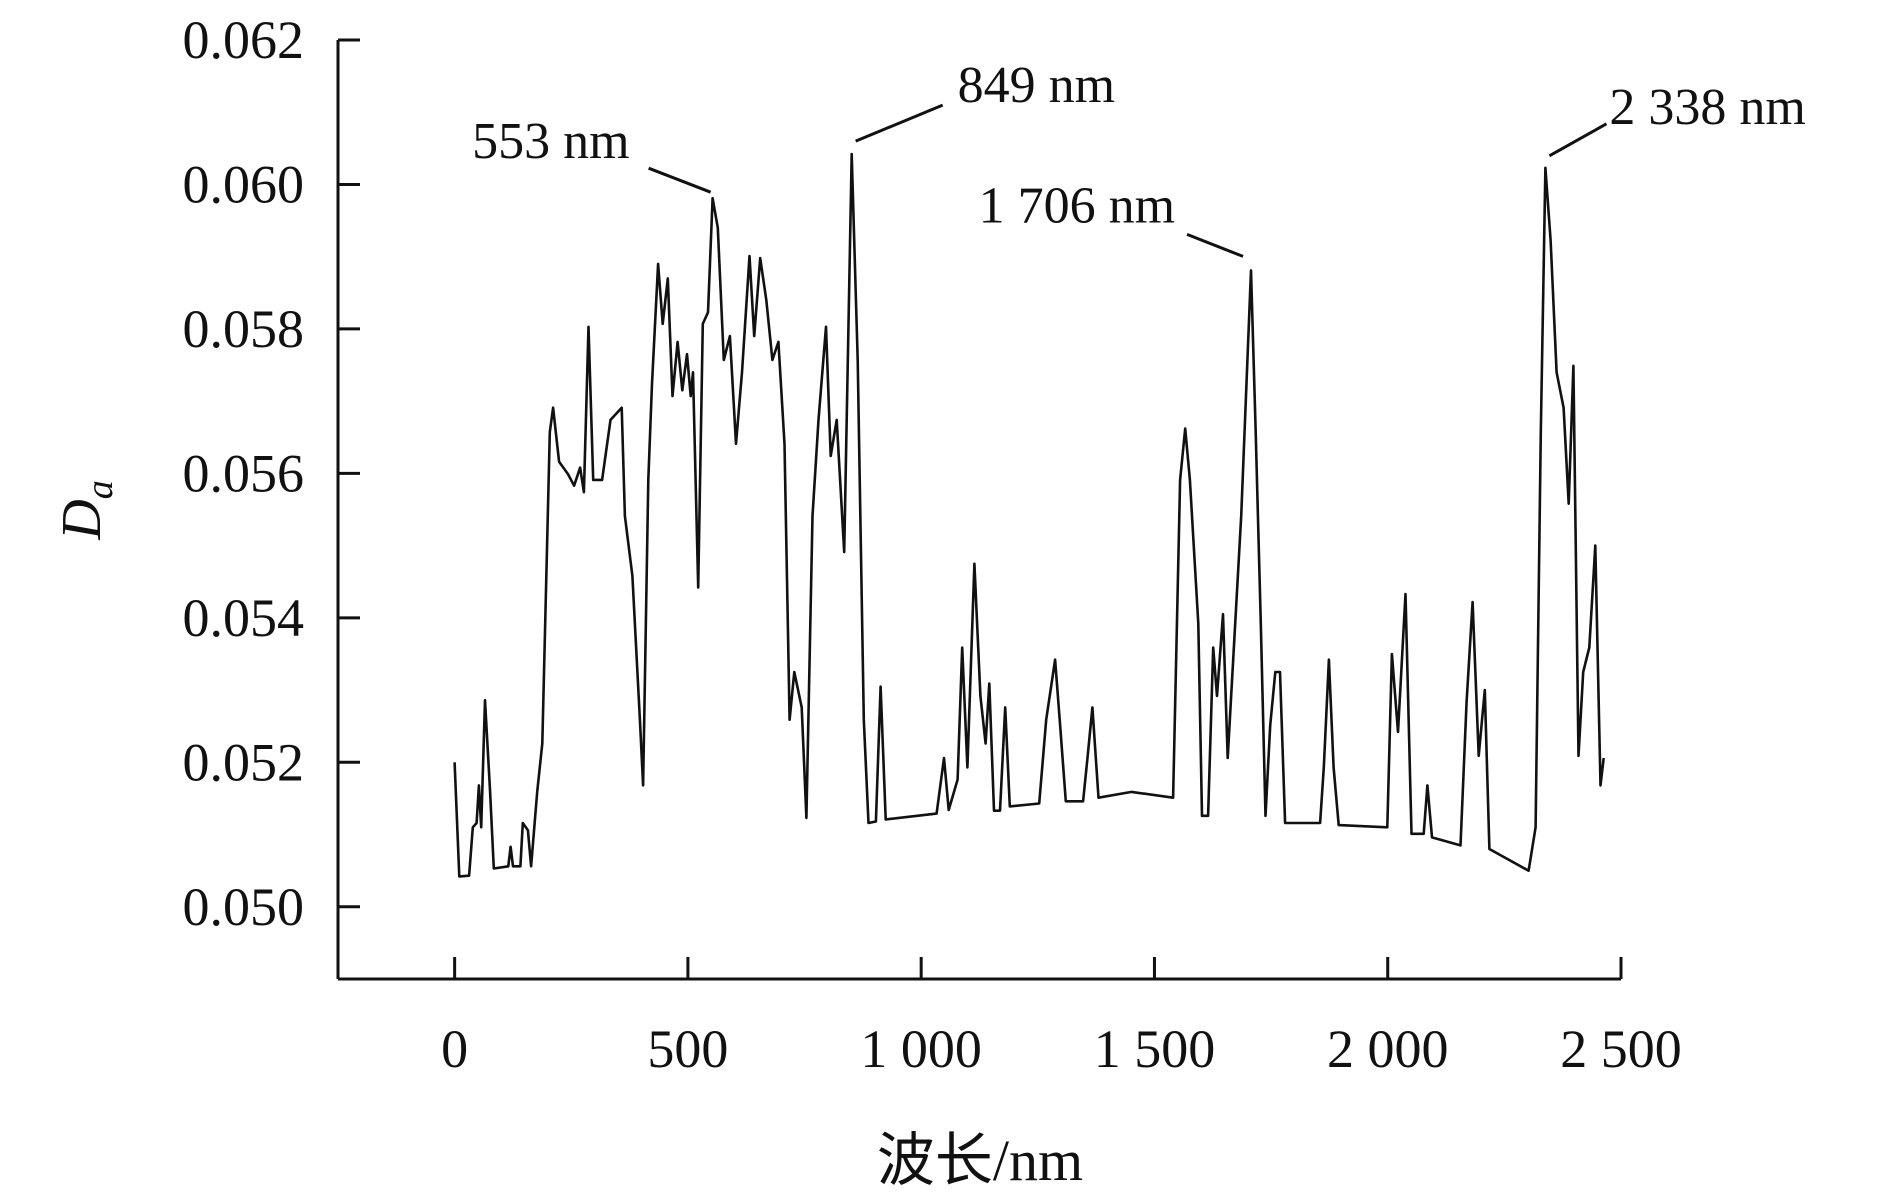 The width and height of the screenshot is (1890, 1200). What do you see at coordinates (1707, 107) in the screenshot?
I see `annotation-label: 2 338 nm` at bounding box center [1707, 107].